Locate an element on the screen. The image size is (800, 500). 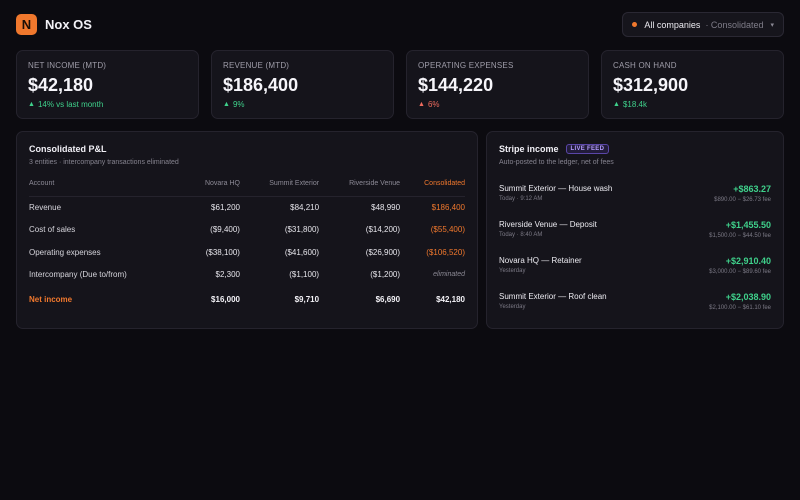
column-header-summit-exterior: Summit Exterior is located at coordinates (279, 184).